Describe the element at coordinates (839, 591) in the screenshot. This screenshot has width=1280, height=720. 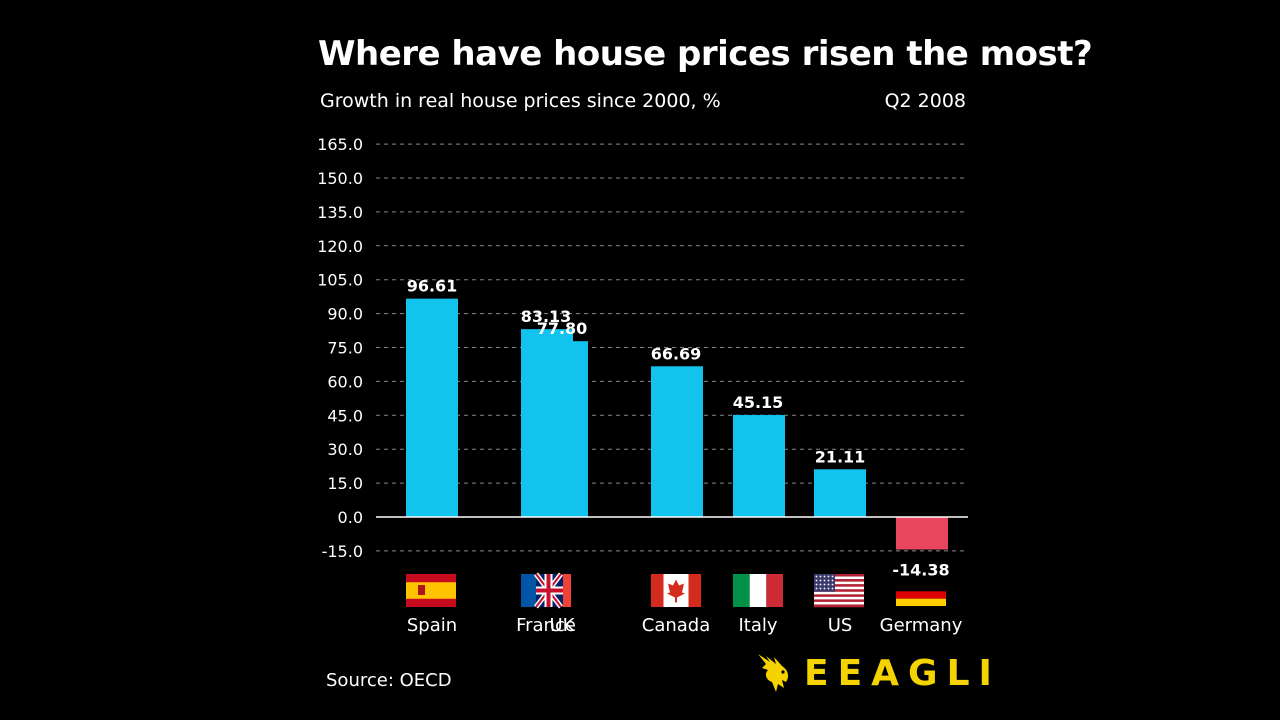
I see `us-flag` at that location.